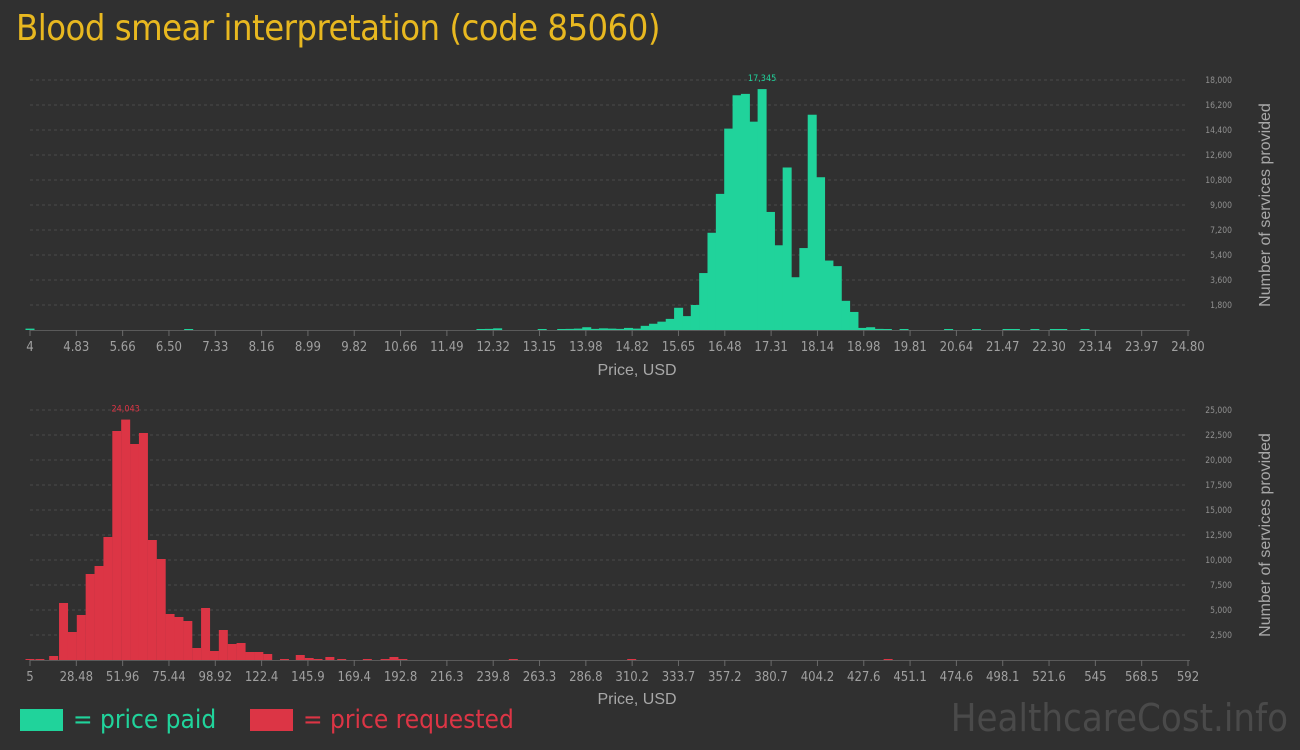 This screenshot has width=1300, height=750. What do you see at coordinates (1218, 156) in the screenshot?
I see `y-tick-label: 12,600` at bounding box center [1218, 156].